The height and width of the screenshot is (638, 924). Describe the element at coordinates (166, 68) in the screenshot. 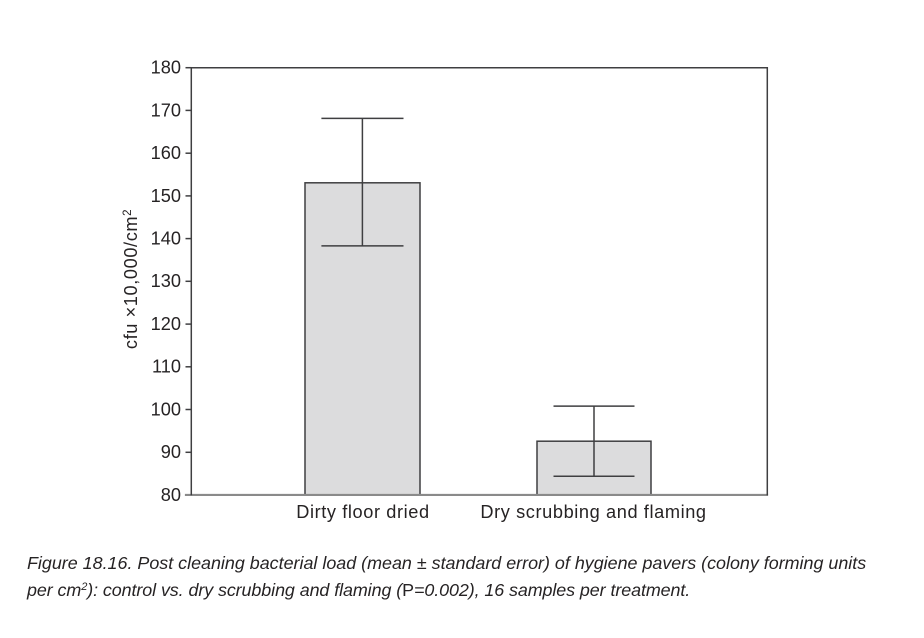

I see `svg-text: 180` at that location.